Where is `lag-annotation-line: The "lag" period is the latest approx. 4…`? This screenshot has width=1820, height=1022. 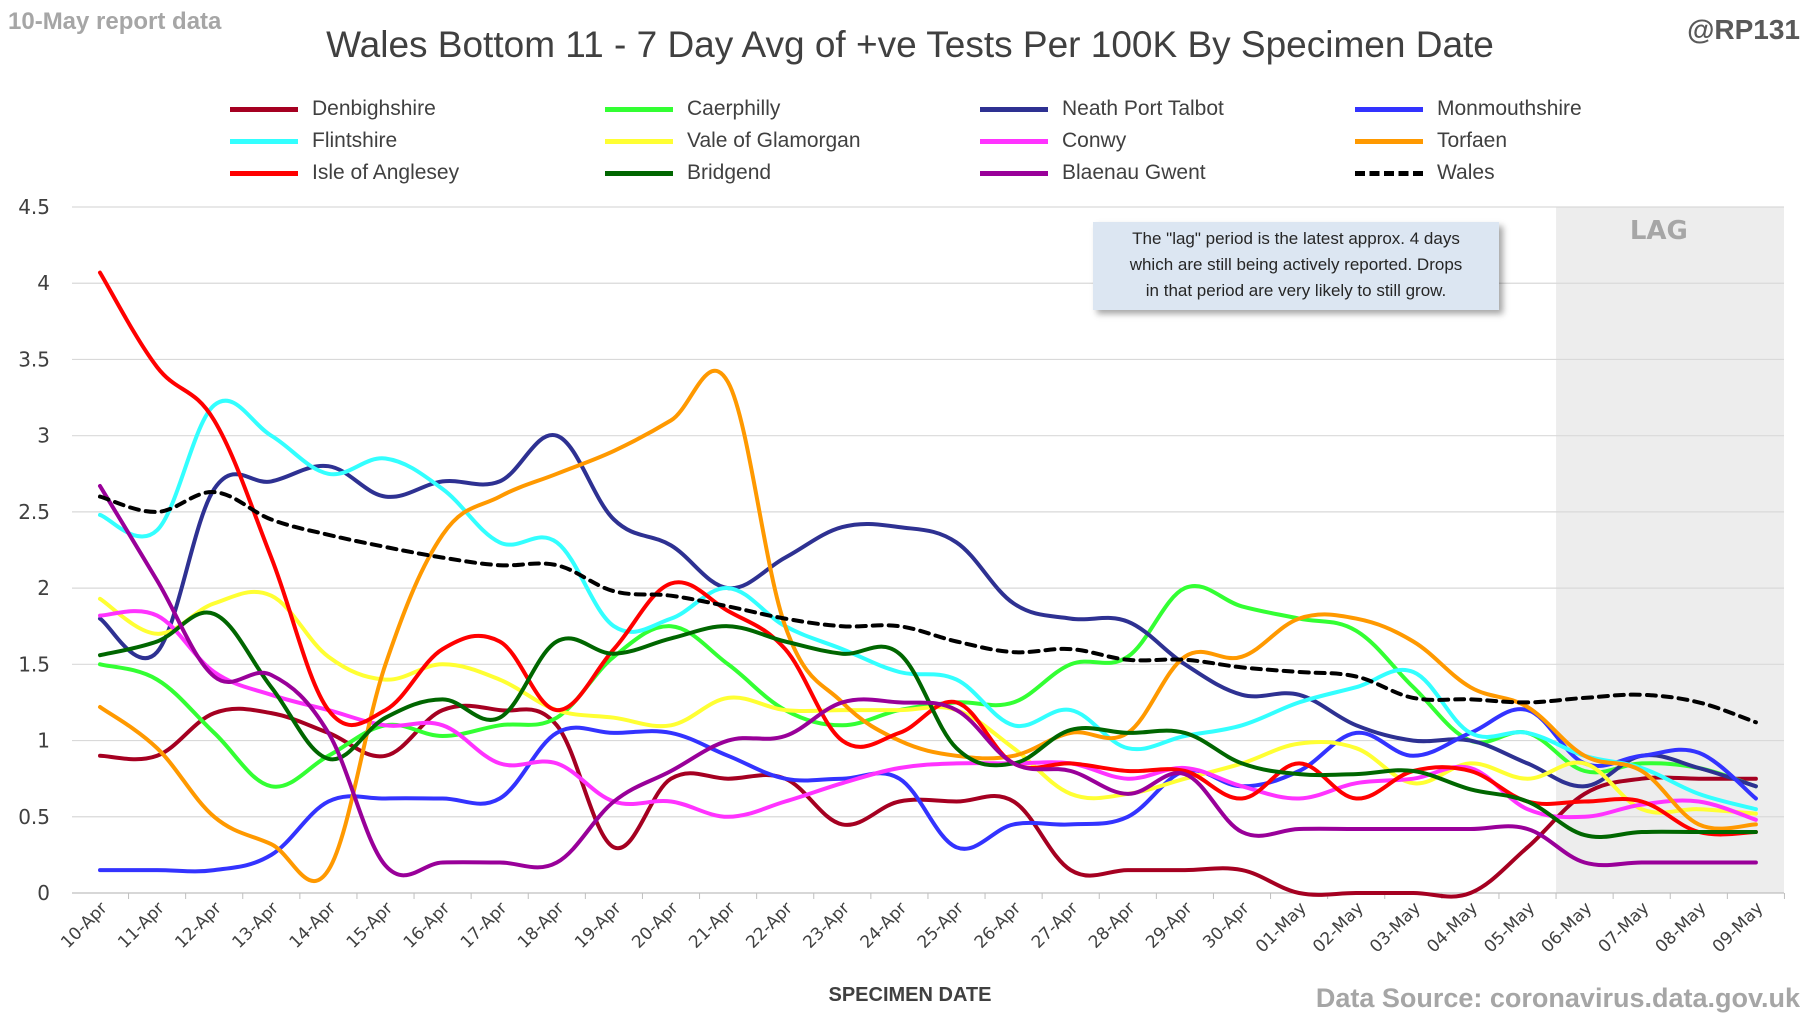
lag-annotation-line: The "lag" period is the latest approx. 4… is located at coordinates (1296, 238).